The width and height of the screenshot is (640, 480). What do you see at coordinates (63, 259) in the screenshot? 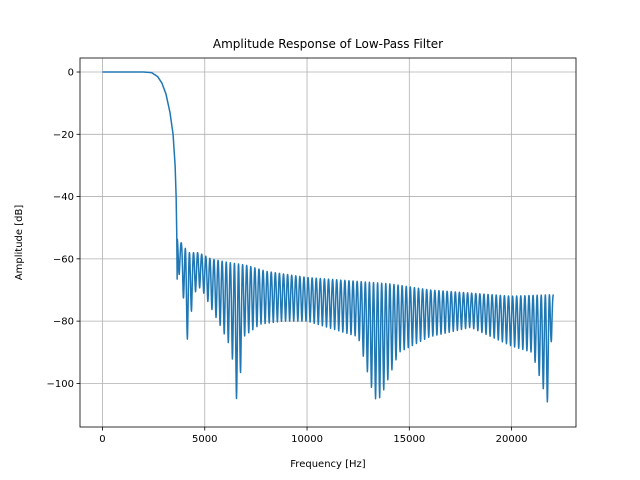
I see `y-tick-label: −60` at bounding box center [63, 259].